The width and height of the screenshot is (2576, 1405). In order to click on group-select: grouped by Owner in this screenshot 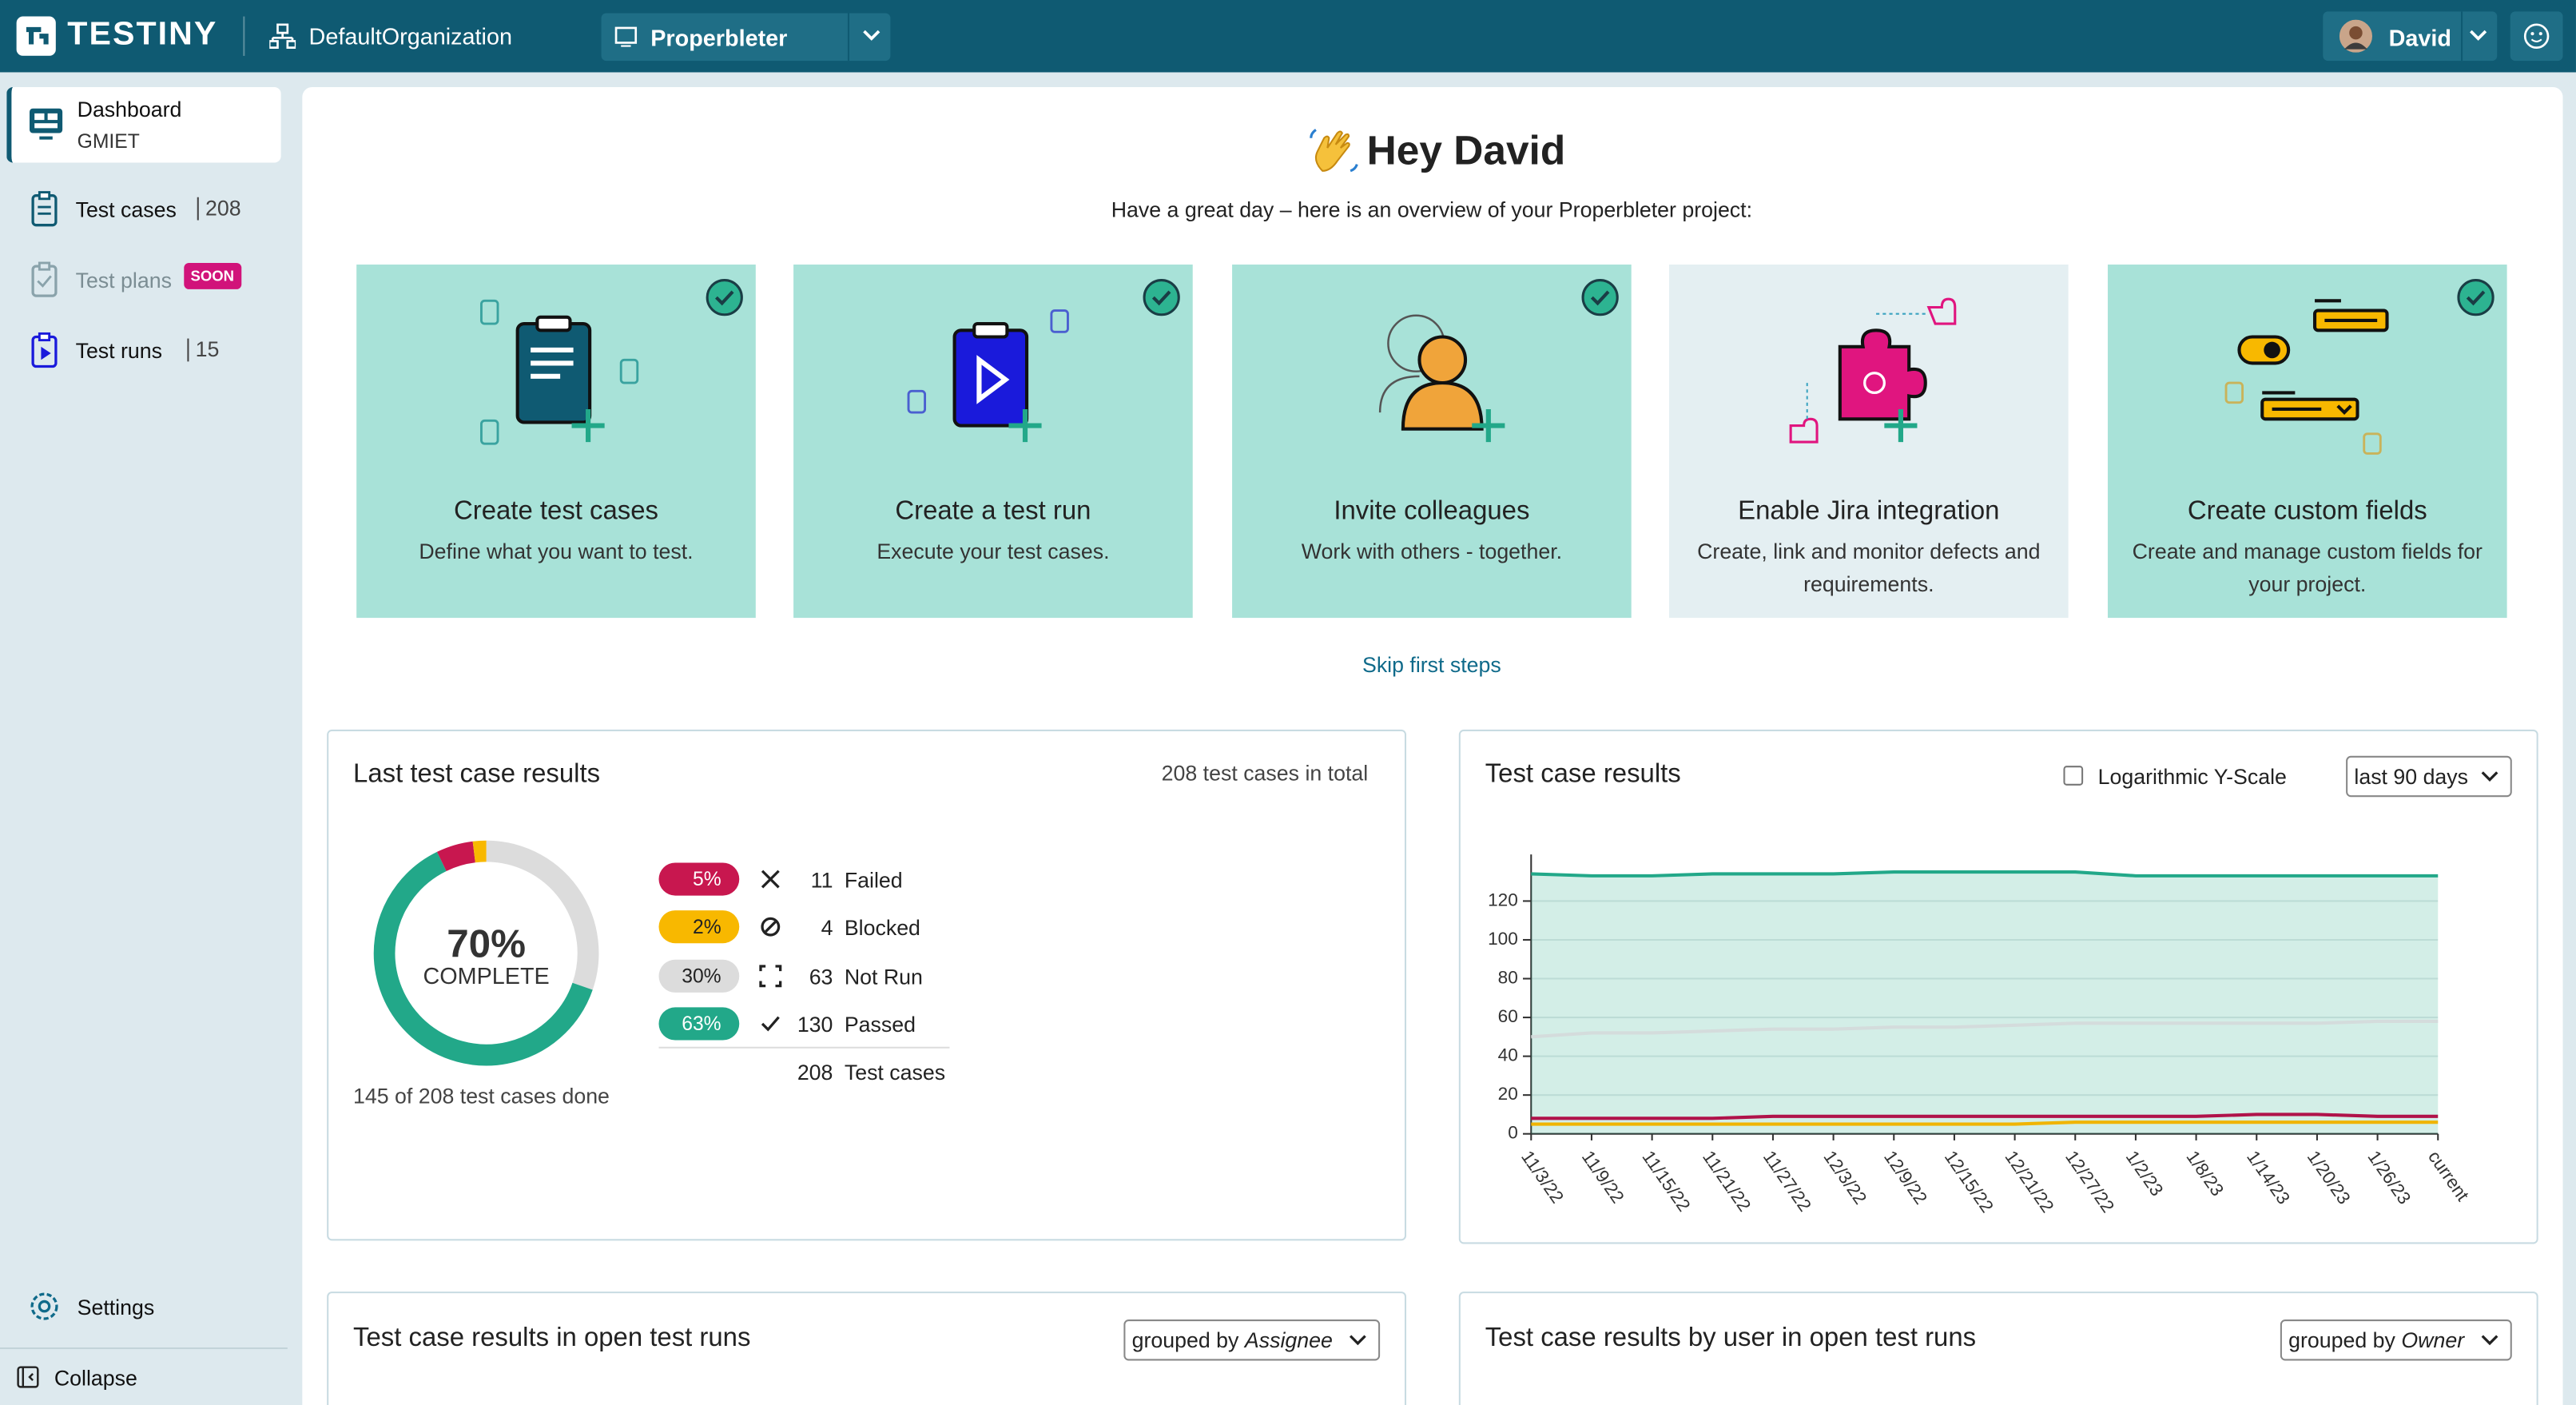, I will do `click(2396, 1340)`.